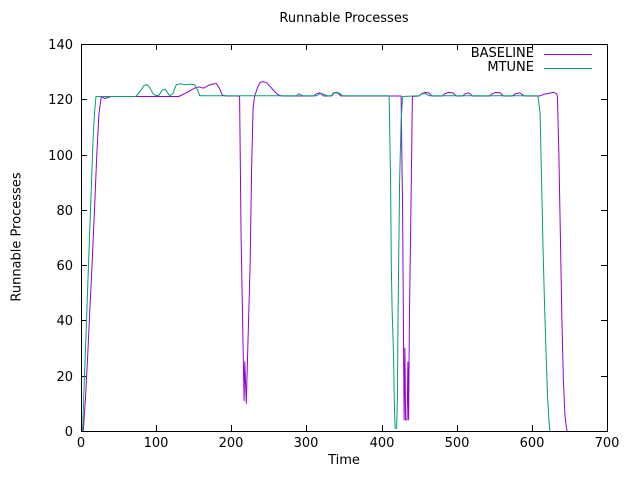 The height and width of the screenshot is (480, 640). What do you see at coordinates (60, 156) in the screenshot?
I see `y-tick-label: 100` at bounding box center [60, 156].